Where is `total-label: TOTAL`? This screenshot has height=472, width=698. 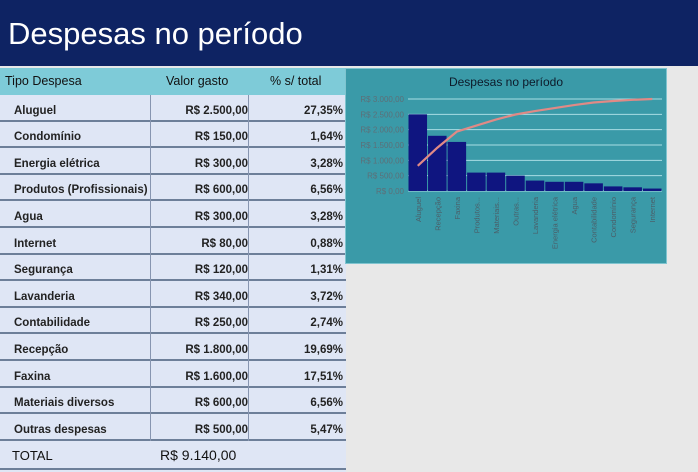 total-label: TOTAL is located at coordinates (32, 455).